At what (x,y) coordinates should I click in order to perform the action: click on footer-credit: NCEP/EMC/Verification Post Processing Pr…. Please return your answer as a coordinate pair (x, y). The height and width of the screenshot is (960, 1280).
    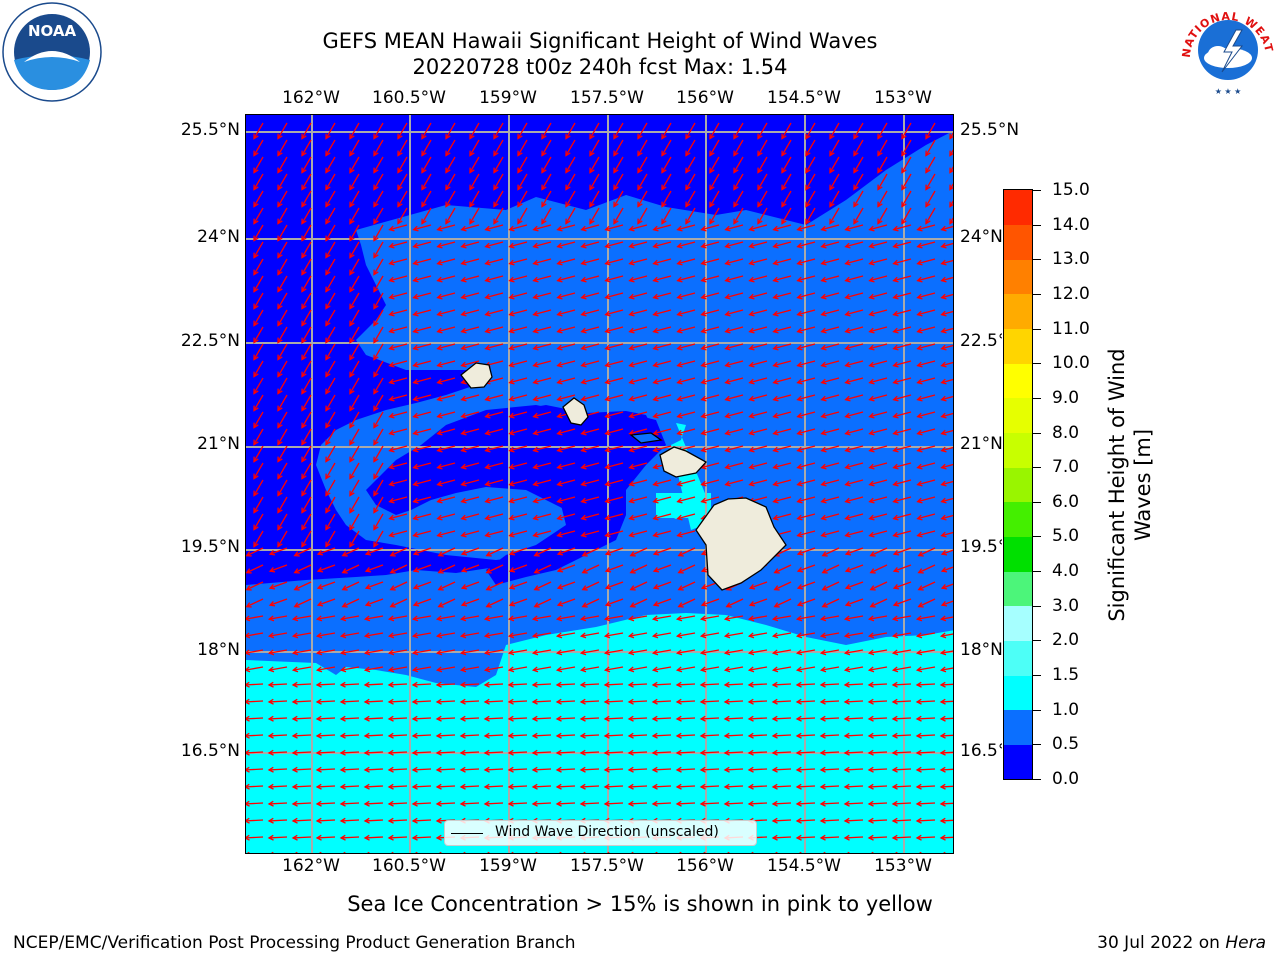
    Looking at the image, I should click on (294, 943).